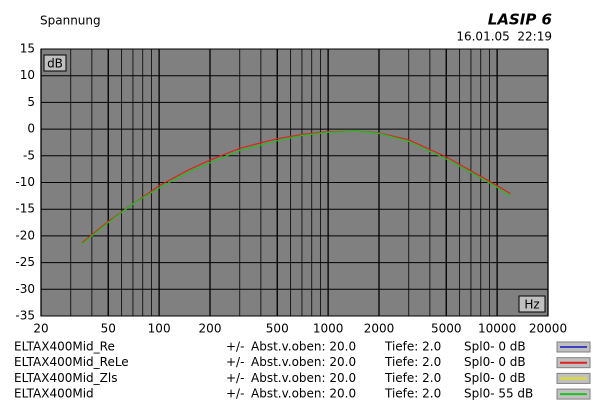  What do you see at coordinates (64, 347) in the screenshot?
I see `legend-name: ELTAX400Mid_Re` at bounding box center [64, 347].